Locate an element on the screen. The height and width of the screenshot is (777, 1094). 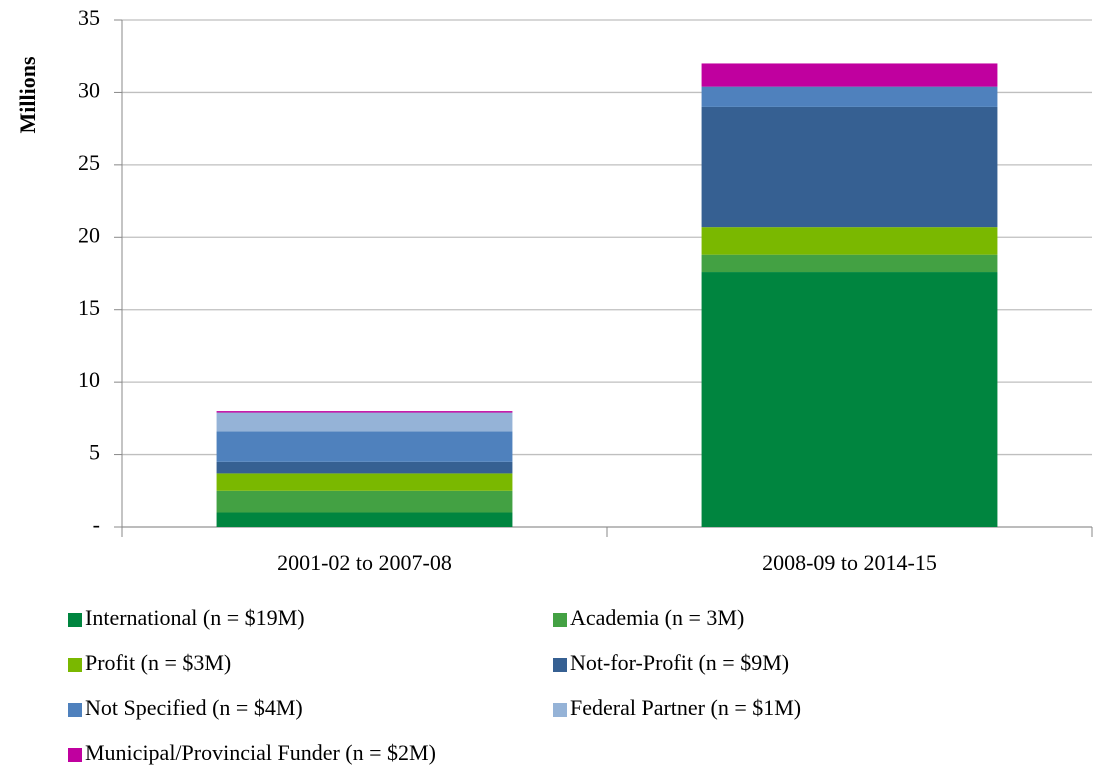
y-tick-label: 15 is located at coordinates (89, 307).